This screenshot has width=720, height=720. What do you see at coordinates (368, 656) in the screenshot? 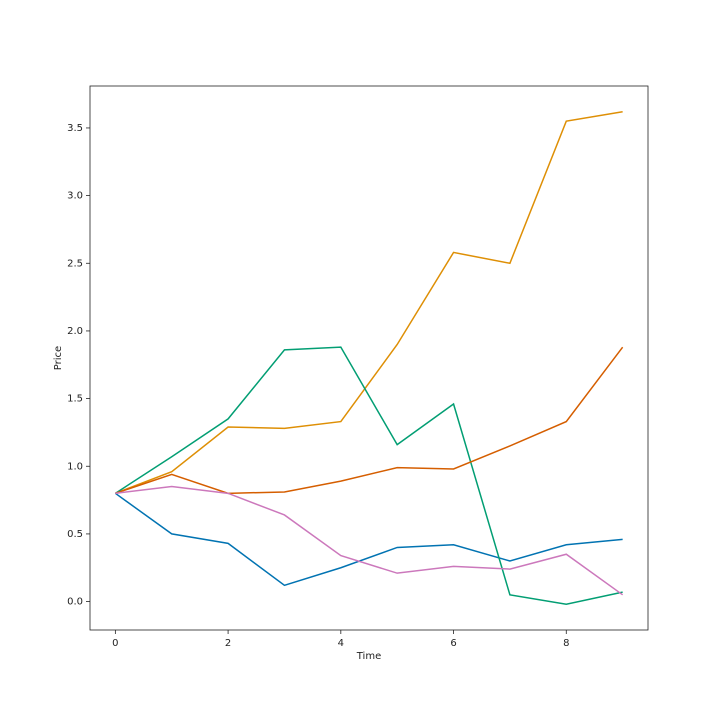
I see `x-axis-label: Time` at bounding box center [368, 656].